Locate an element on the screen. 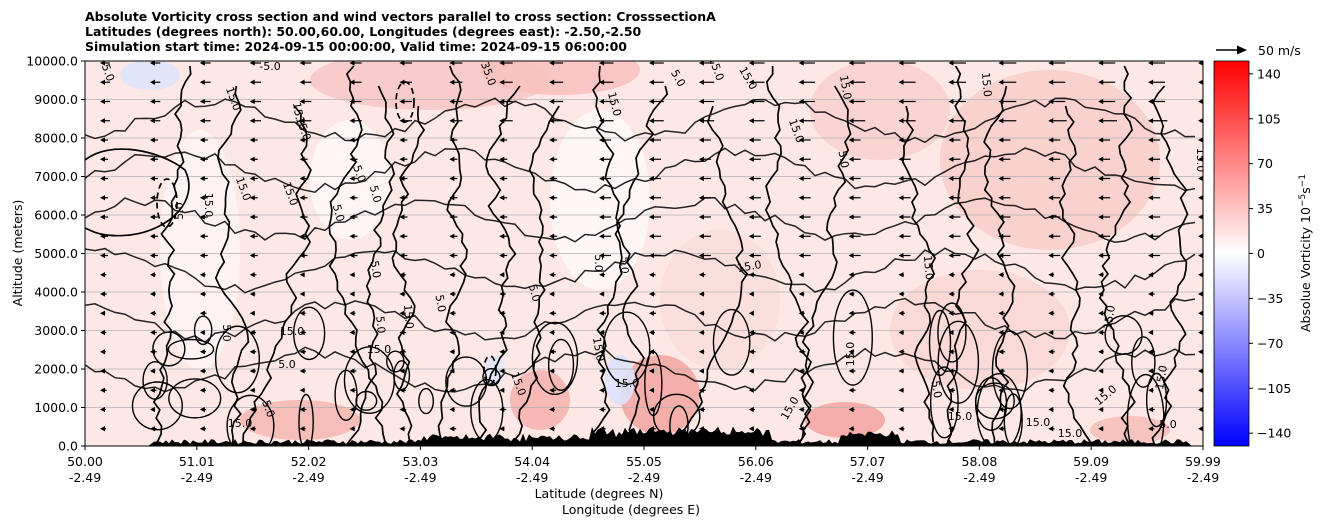  contour-line is located at coordinates (1170, 265).